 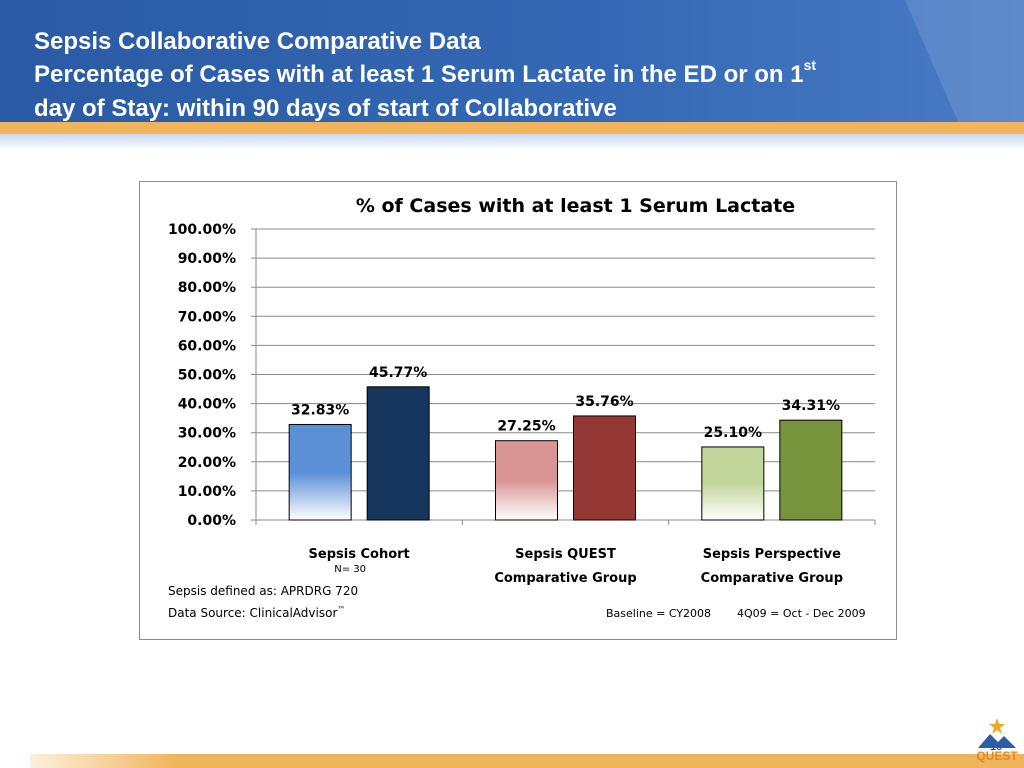 I want to click on quest-logo-text: QUEST, so click(x=997, y=756).